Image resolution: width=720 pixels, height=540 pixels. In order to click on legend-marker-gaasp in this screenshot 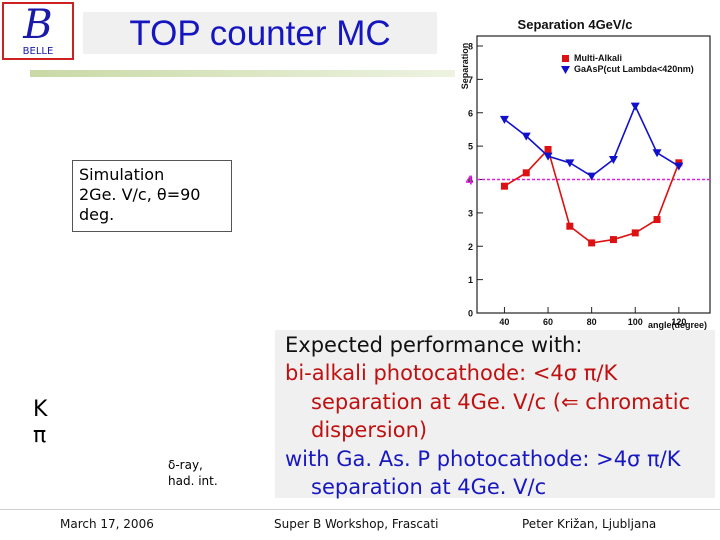, I will do `click(565, 70)`.